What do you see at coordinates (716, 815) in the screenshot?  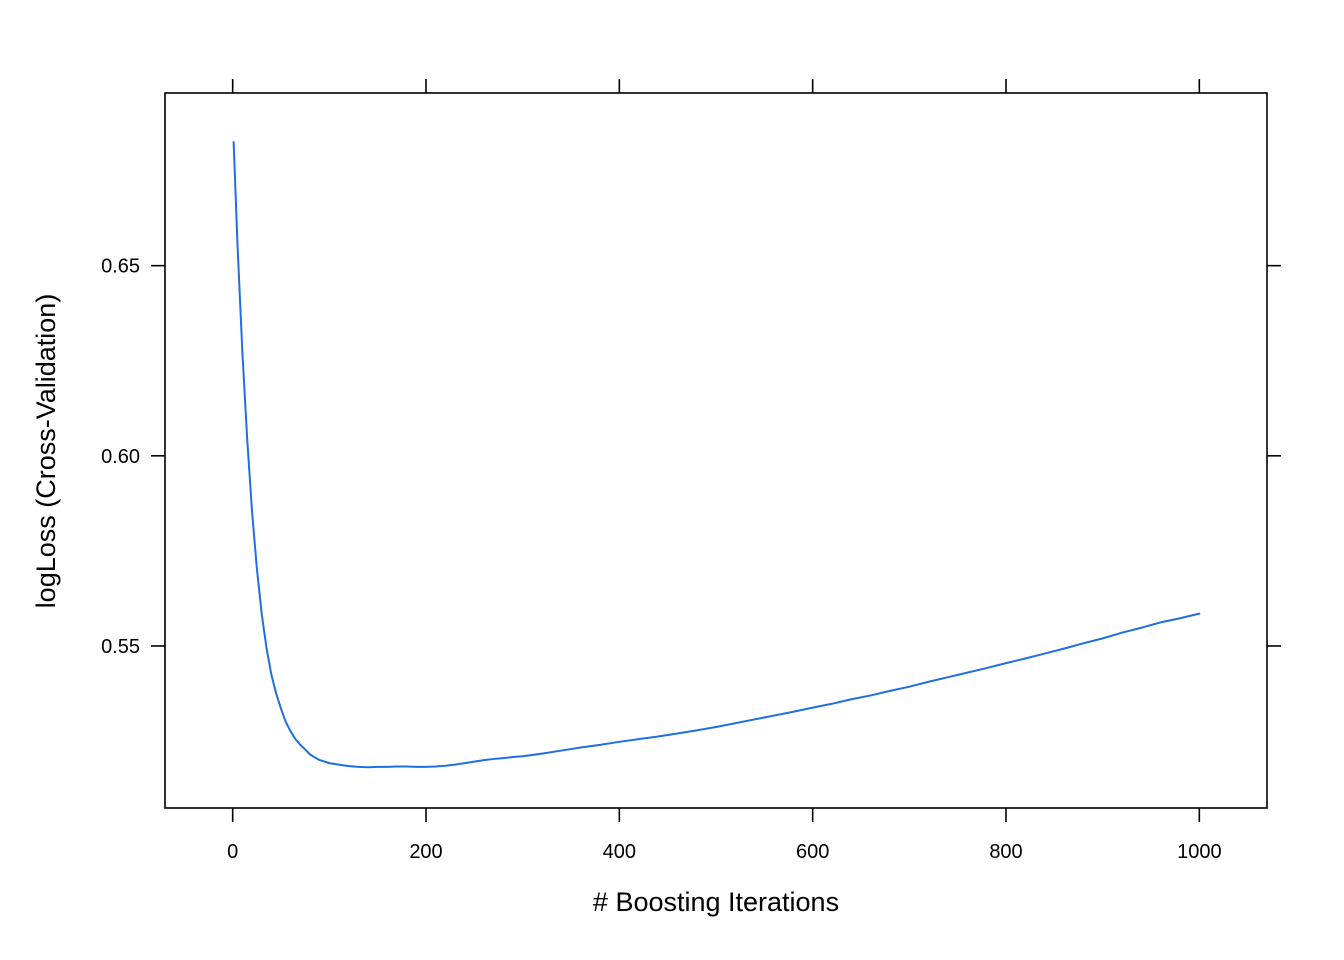 I see `x-ticks-bottom` at bounding box center [716, 815].